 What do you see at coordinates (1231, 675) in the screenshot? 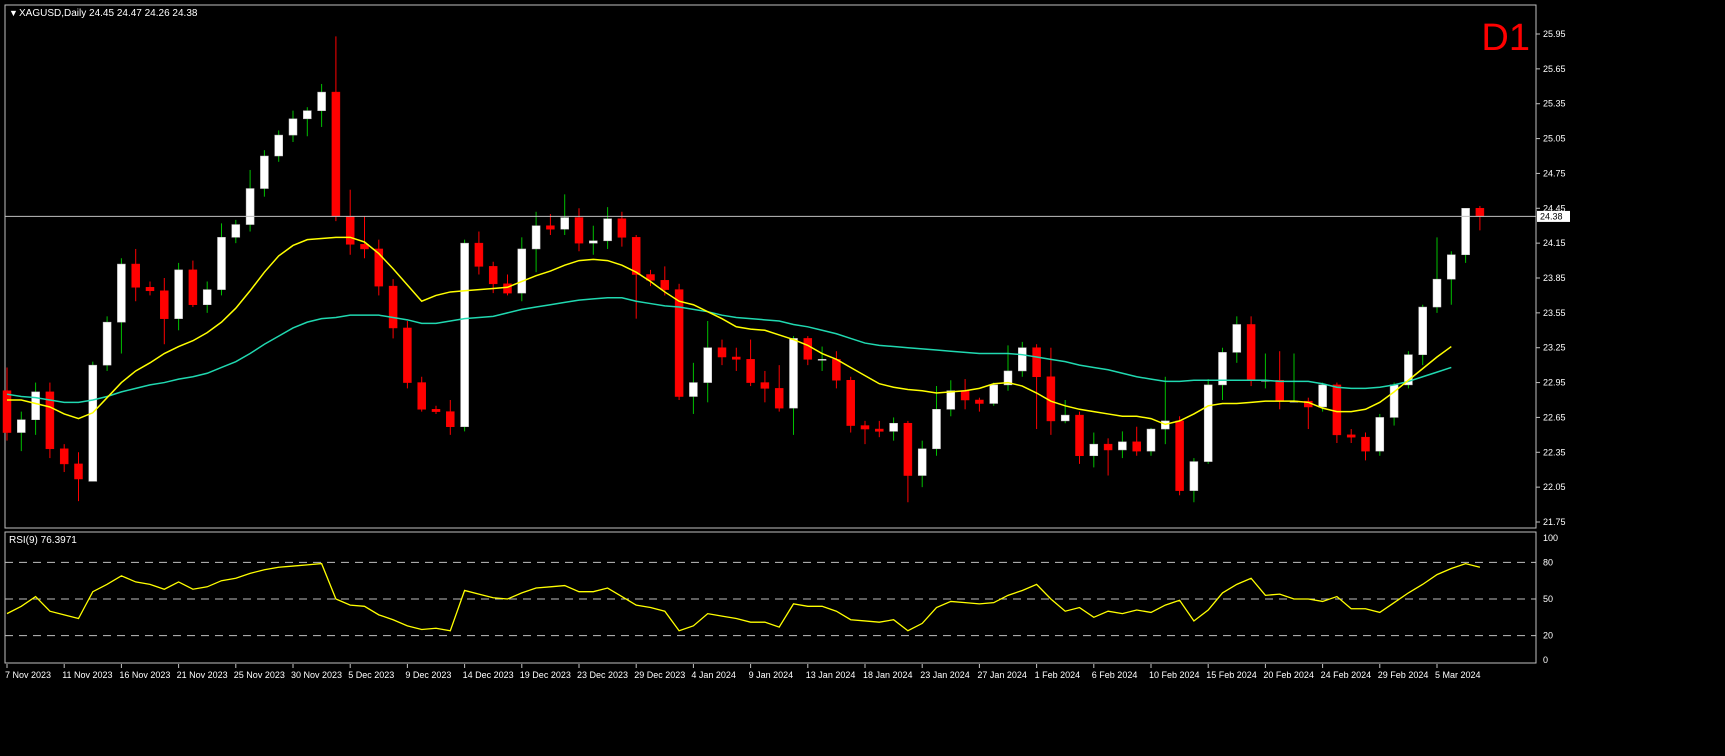
I see `time-tick-label: 15 Feb 2024` at bounding box center [1231, 675].